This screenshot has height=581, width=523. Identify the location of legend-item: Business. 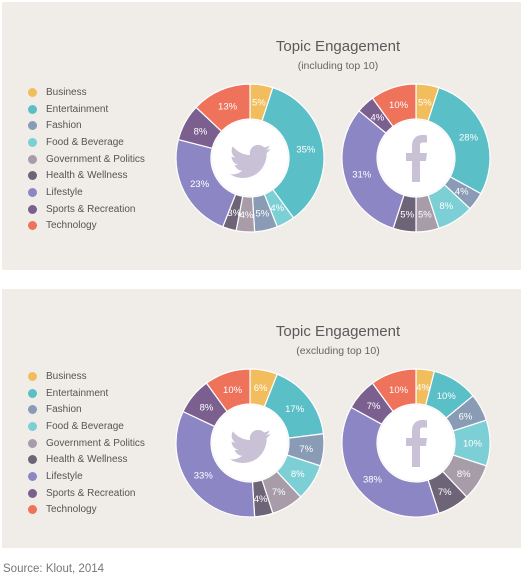
(86, 92).